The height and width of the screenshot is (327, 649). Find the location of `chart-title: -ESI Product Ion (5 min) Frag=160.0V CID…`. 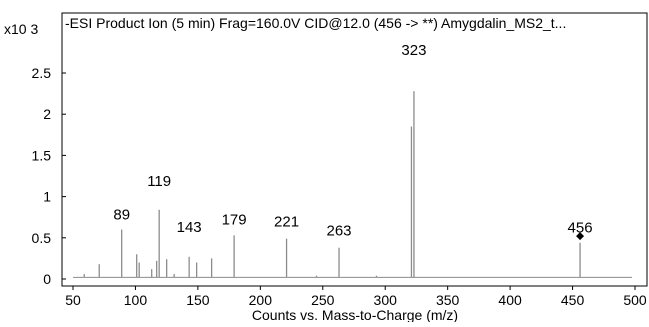

chart-title: -ESI Product Ion (5 min) Frag=160.0V CID… is located at coordinates (315, 23).